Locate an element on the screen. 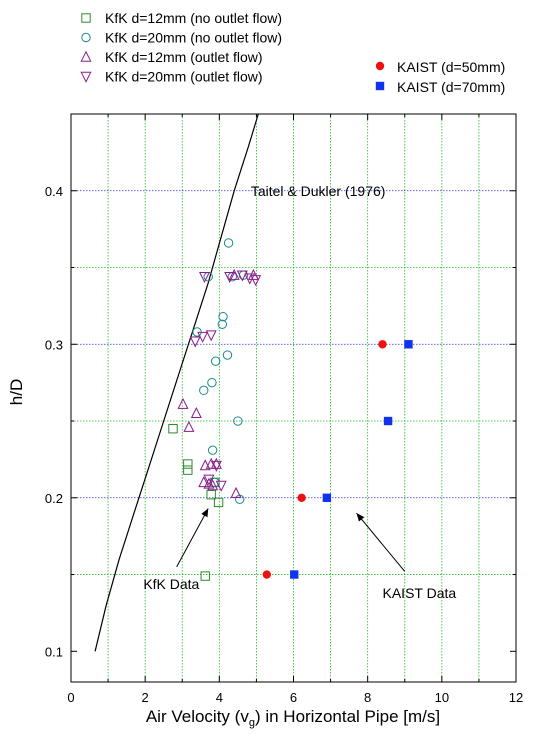 This screenshot has height=746, width=535. annotation-text: KfK Data is located at coordinates (171, 584).